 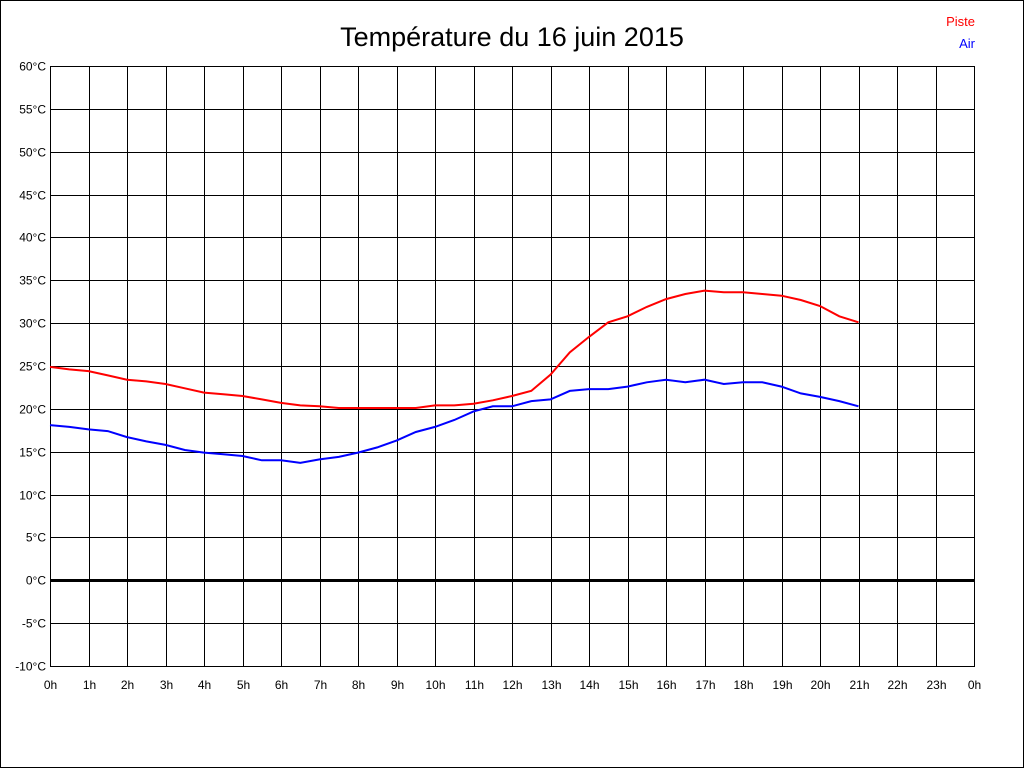 I want to click on y-tick-label: 55°C, so click(x=32, y=110).